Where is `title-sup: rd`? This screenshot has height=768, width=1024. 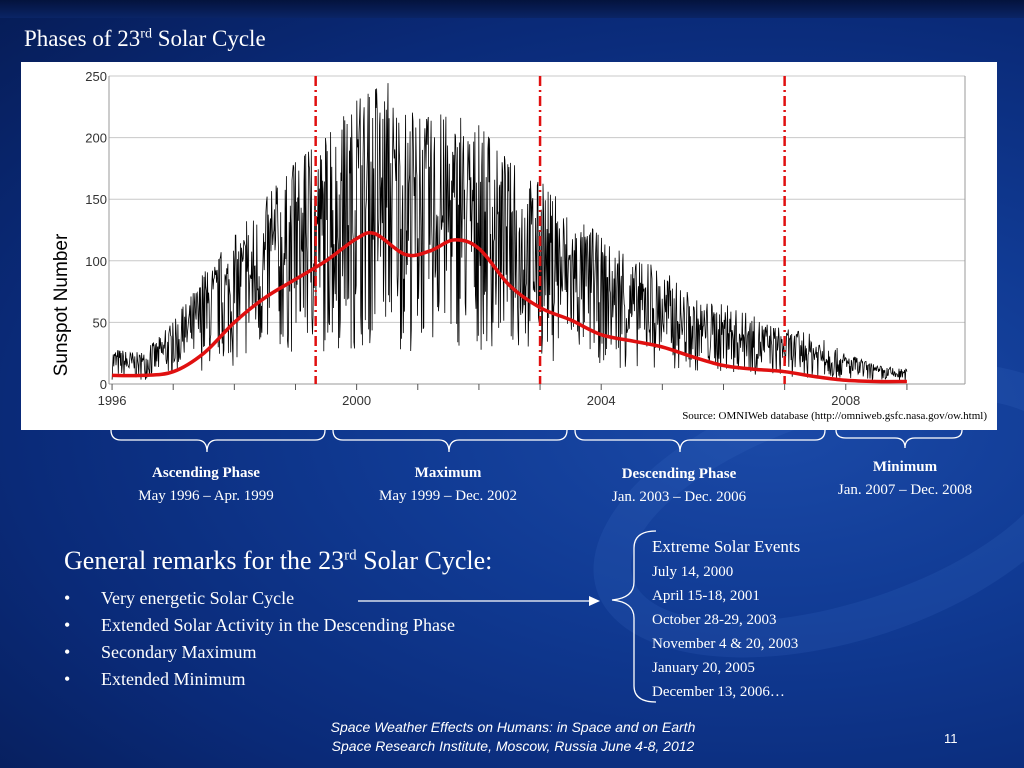 title-sup: rd is located at coordinates (146, 34).